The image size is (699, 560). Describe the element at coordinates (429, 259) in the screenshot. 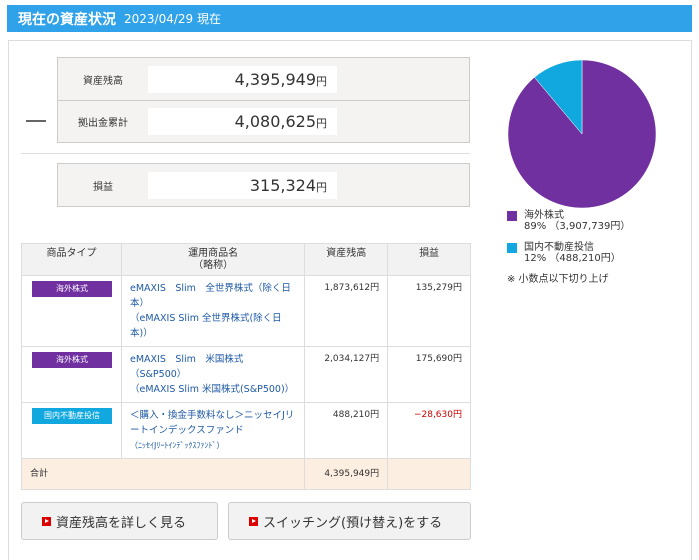

I see `col-profit: 損益` at that location.